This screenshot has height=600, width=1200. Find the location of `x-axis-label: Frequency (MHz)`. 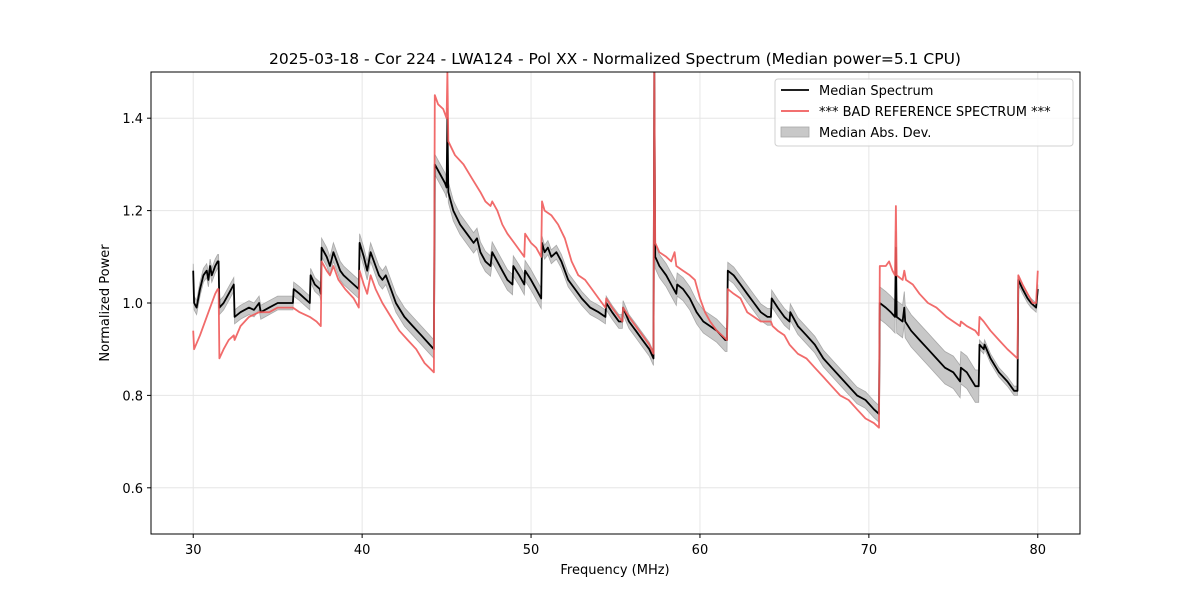

x-axis-label: Frequency (MHz) is located at coordinates (614, 570).